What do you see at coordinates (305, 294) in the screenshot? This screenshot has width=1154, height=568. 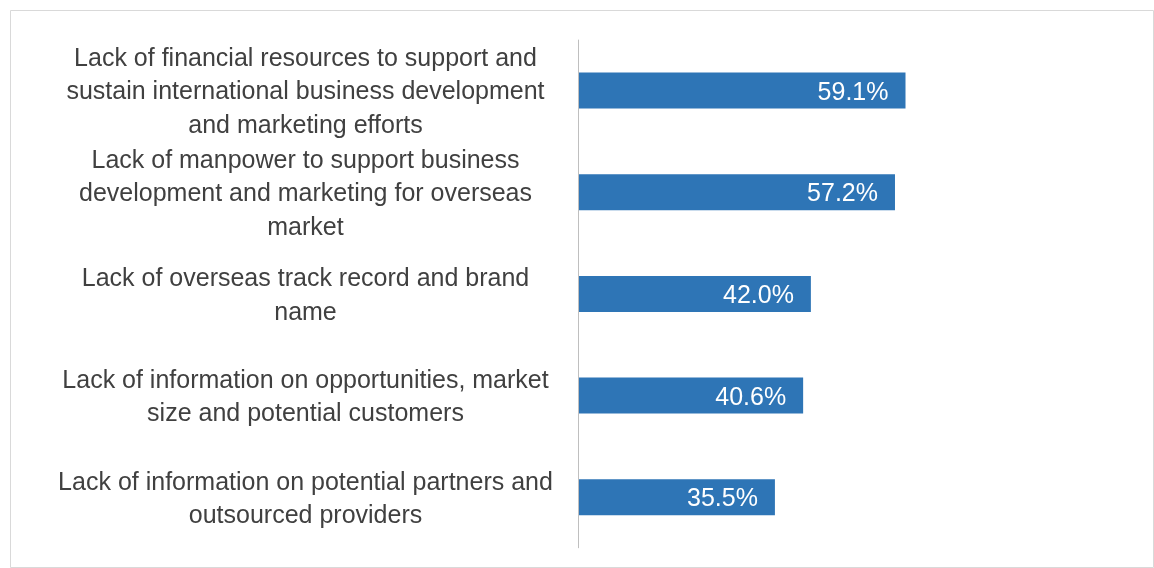 I see `y-tick-label: Lack of overseas track record and brand name` at bounding box center [305, 294].